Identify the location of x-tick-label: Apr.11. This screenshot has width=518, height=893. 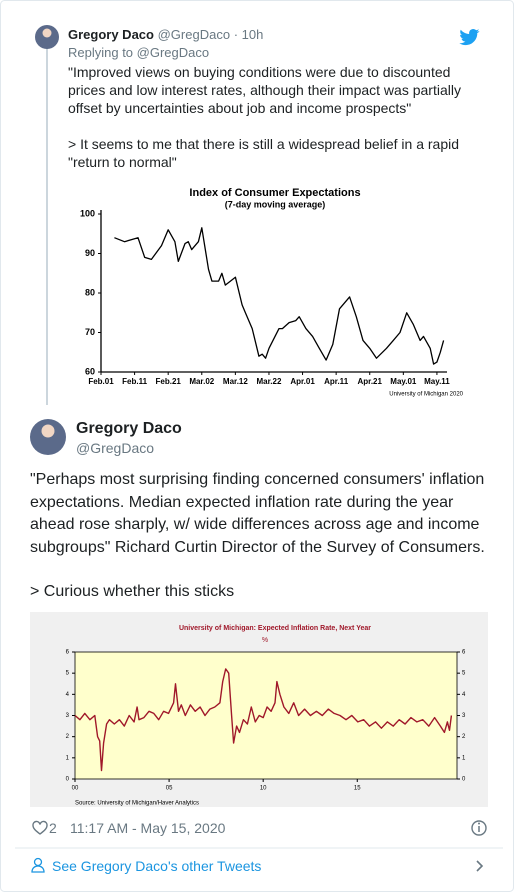
(336, 381).